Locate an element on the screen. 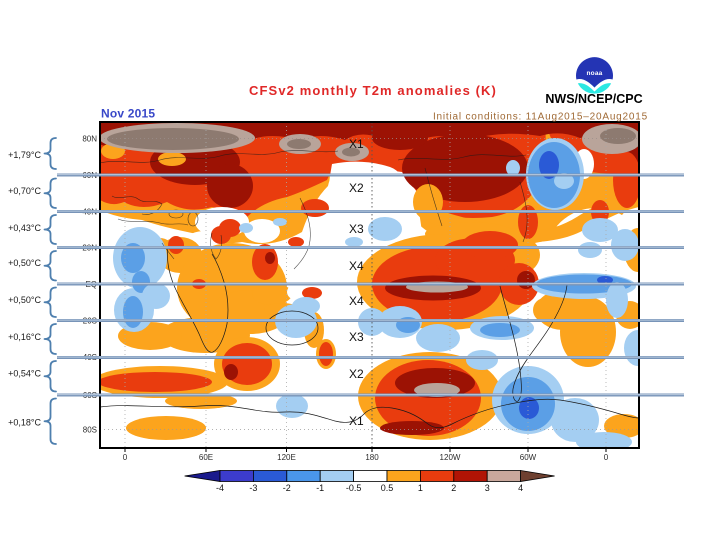 The image size is (720, 540). svg-text: noaa is located at coordinates (595, 73).